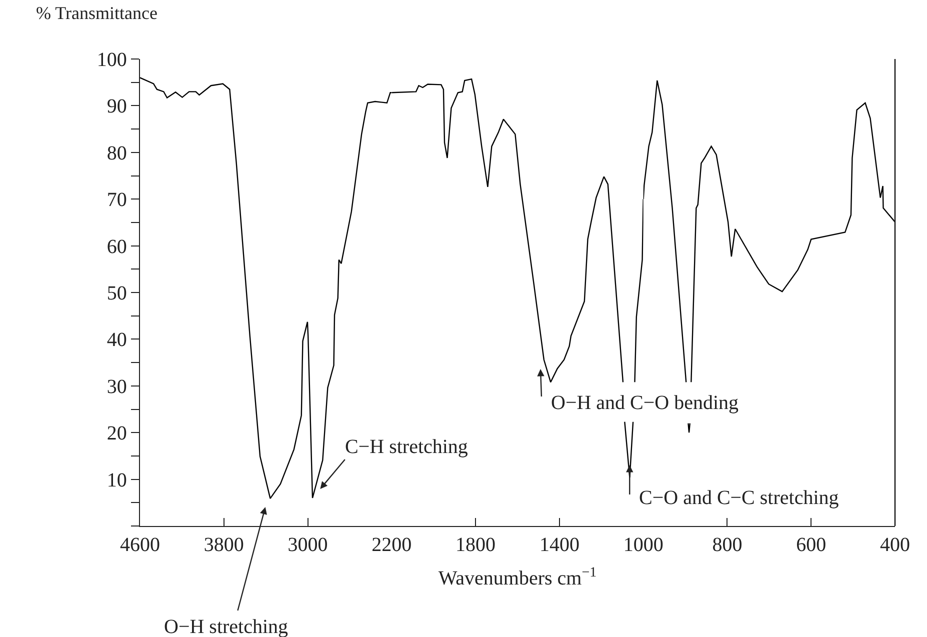  What do you see at coordinates (811, 545) in the screenshot?
I see `x-tick-label: 600` at bounding box center [811, 545].